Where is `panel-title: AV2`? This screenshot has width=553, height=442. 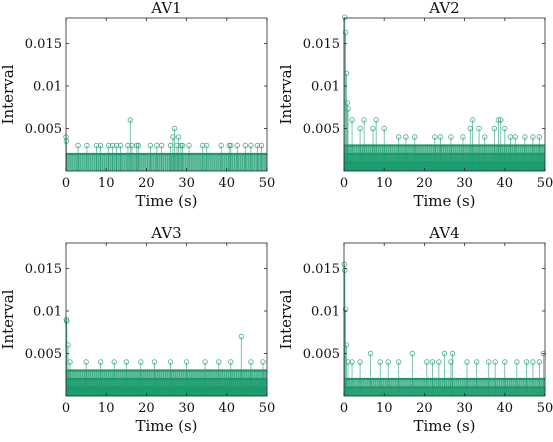 panel-title: AV2 is located at coordinates (443, 8).